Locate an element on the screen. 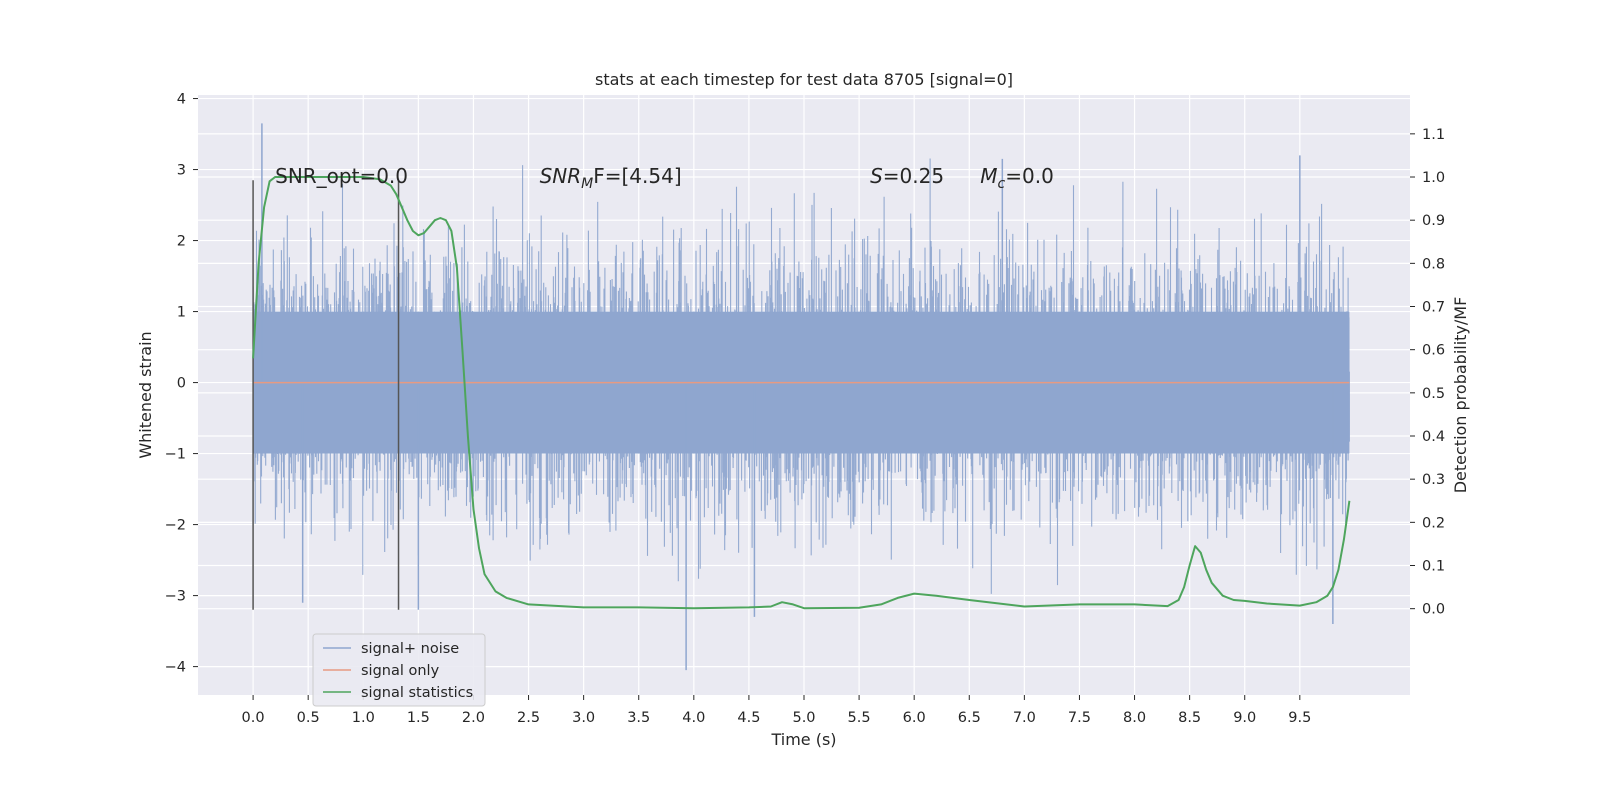  x-tick-label: 8.5 is located at coordinates (1189, 718).